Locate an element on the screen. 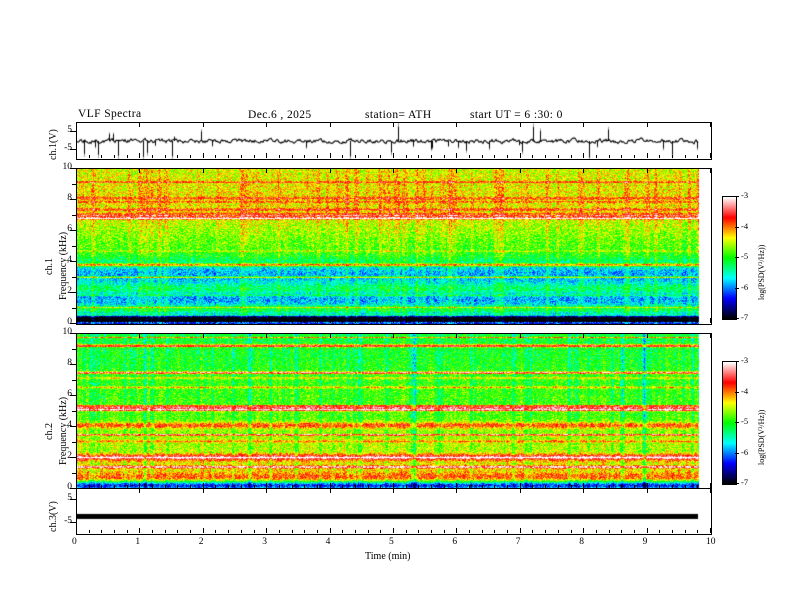 This screenshot has width=792, height=612. x-axis-label: Time (min) is located at coordinates (388, 556).